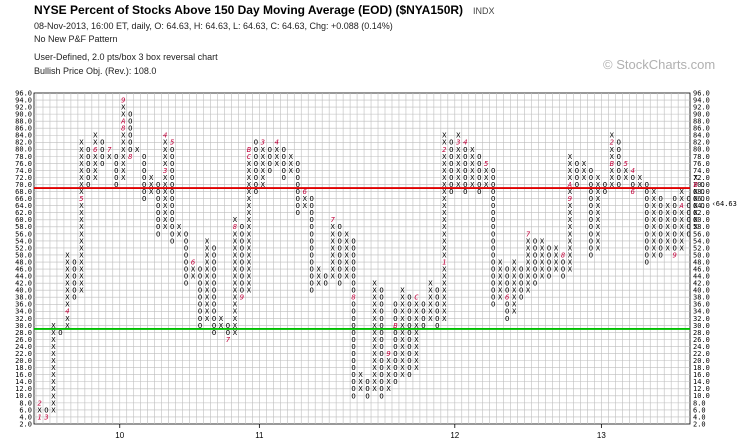 This screenshot has width=745, height=447. I want to click on month-marker: 8, so click(123, 128).